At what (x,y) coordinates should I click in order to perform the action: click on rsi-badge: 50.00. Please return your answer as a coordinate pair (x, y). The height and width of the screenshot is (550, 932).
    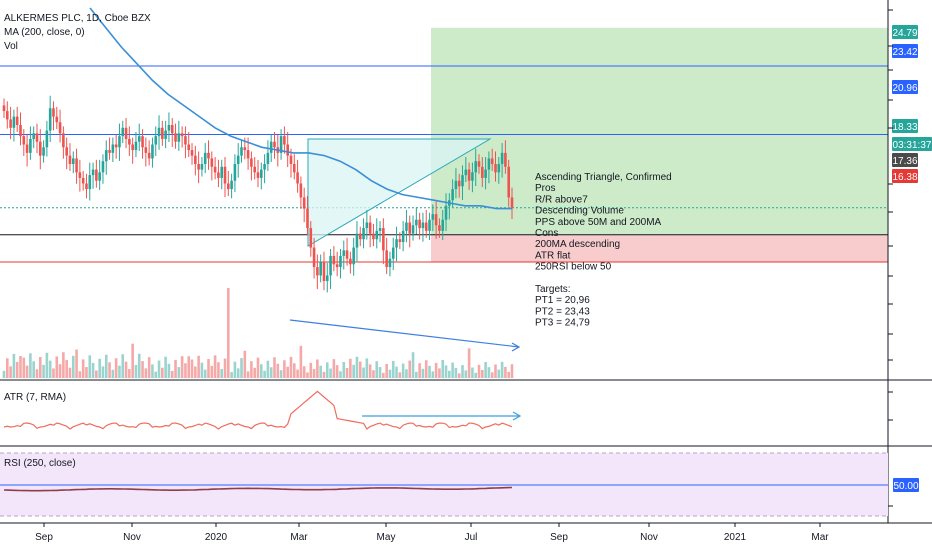
    Looking at the image, I should click on (906, 485).